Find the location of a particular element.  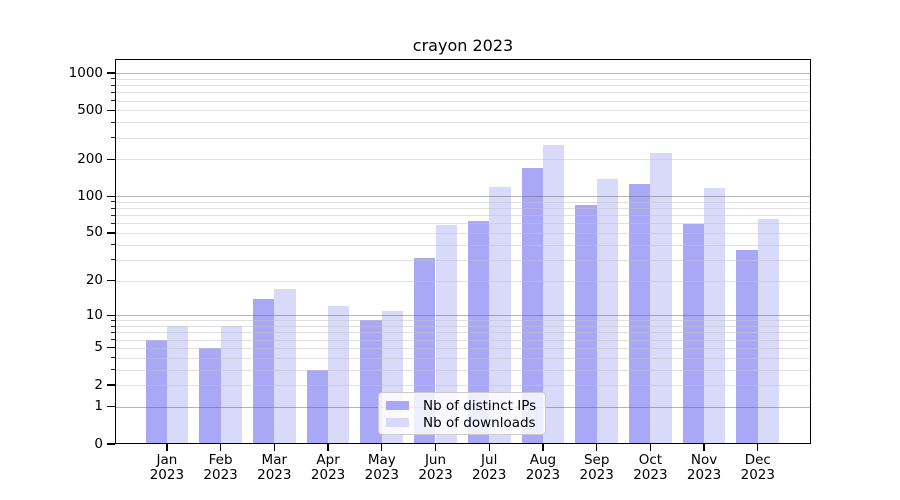

bar-downloads-jul is located at coordinates (500, 315).